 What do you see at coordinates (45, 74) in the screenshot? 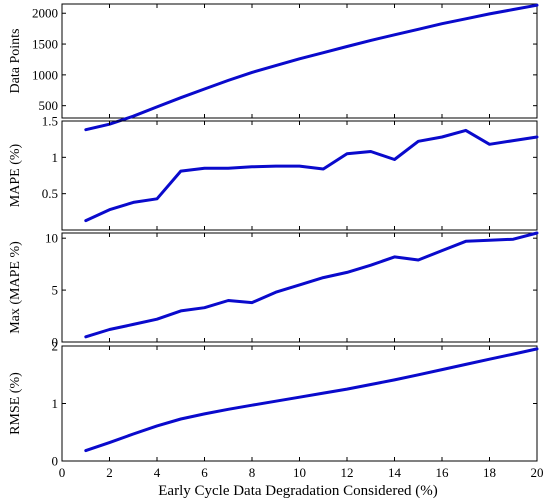
I see `y-tick-label: 1000` at bounding box center [45, 74].